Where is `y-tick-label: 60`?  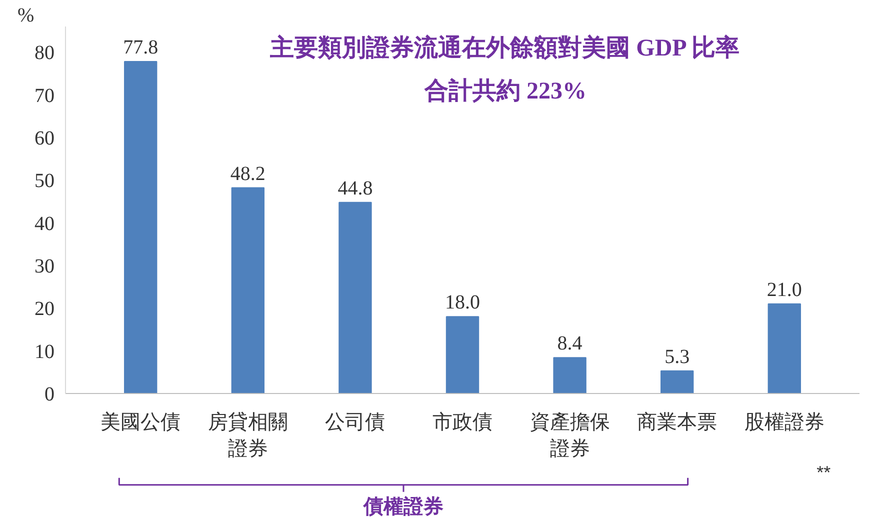
y-tick-label: 60 is located at coordinates (44, 138).